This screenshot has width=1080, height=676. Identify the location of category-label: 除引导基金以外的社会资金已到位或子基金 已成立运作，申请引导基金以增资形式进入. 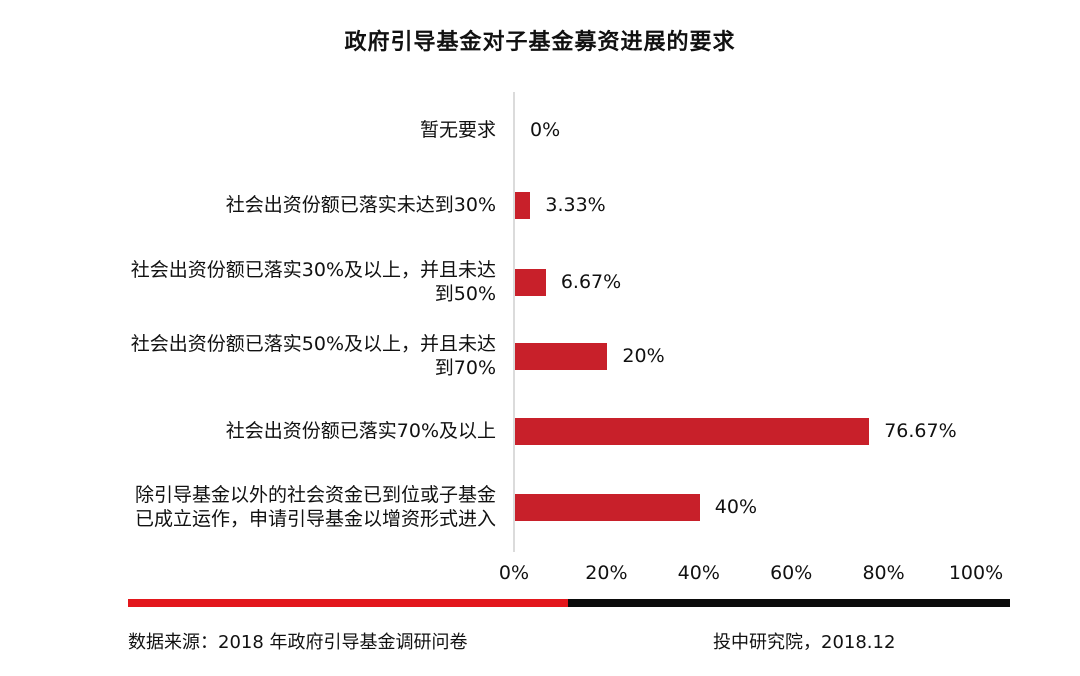
(268, 507).